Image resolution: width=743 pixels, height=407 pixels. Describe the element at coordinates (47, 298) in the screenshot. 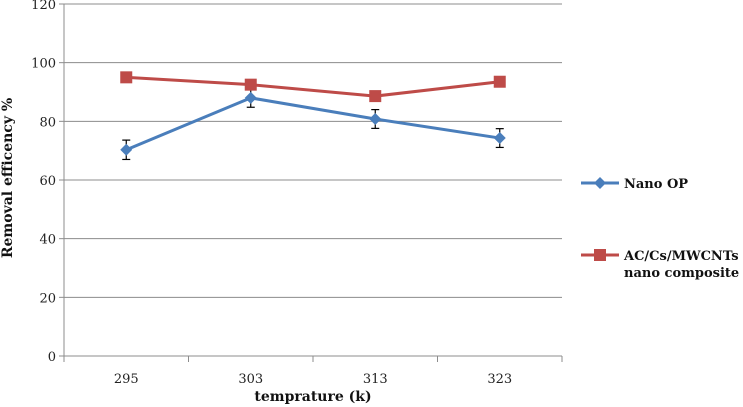

I see `y-tick-label-20: 20` at that location.